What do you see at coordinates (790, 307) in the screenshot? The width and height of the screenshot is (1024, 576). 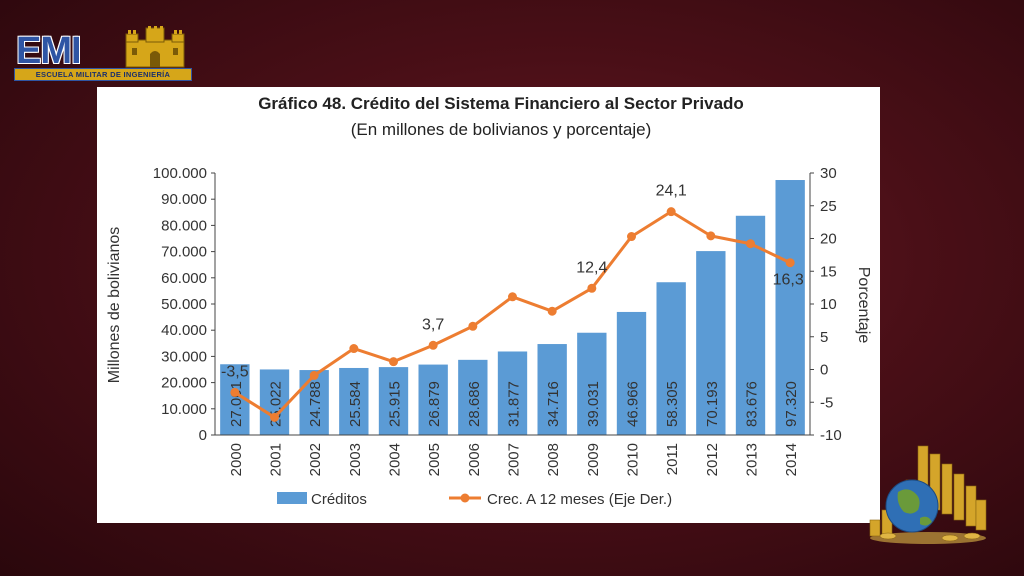 I see `bar-2014` at bounding box center [790, 307].